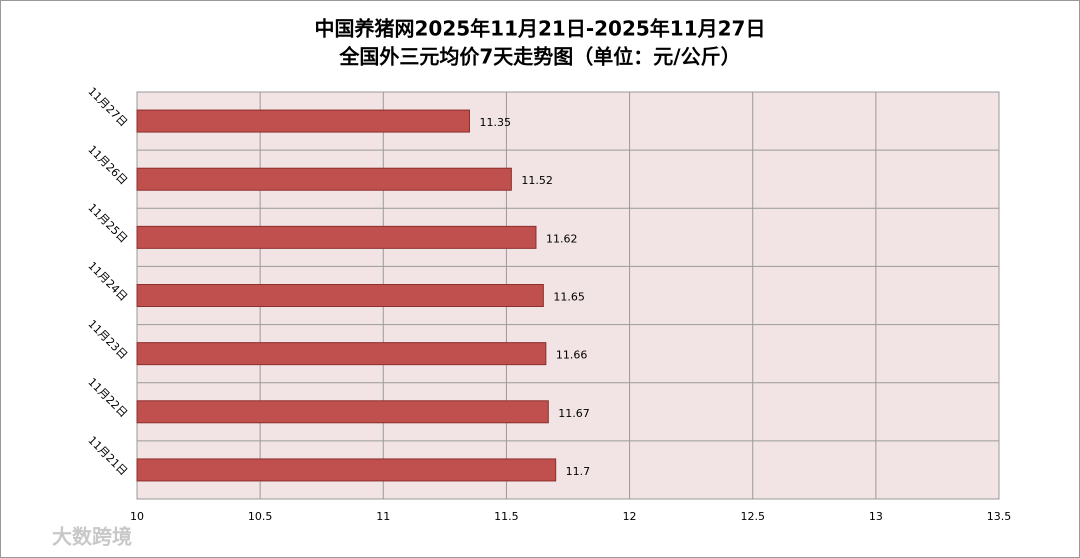  What do you see at coordinates (630, 516) in the screenshot?
I see `x-tick-label: 12` at bounding box center [630, 516].